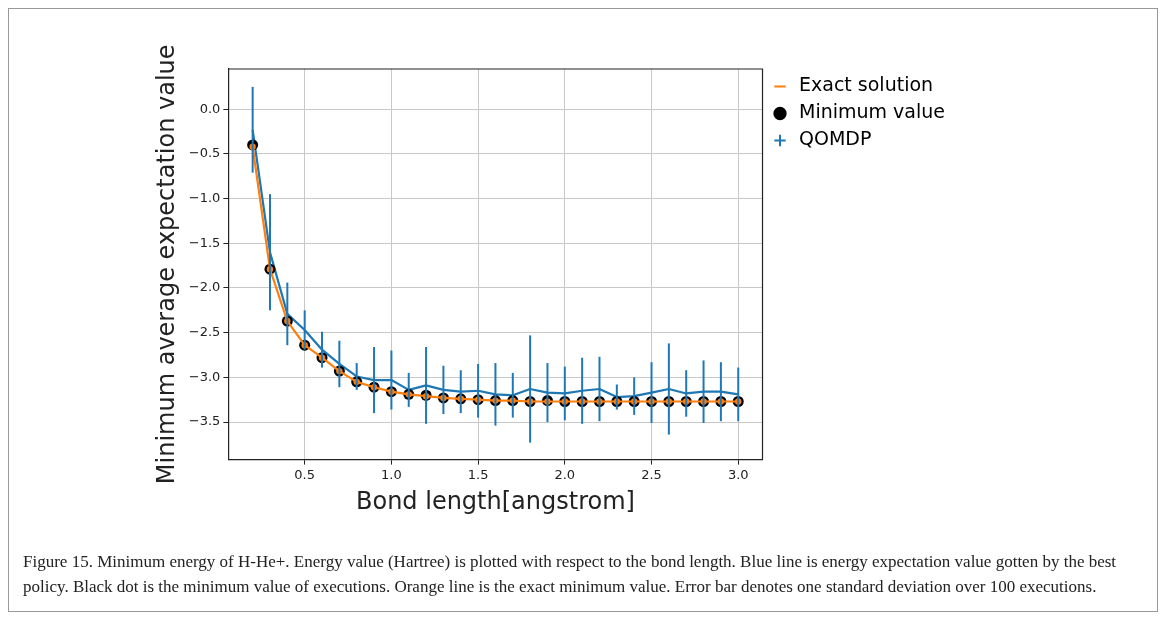 The width and height of the screenshot is (1170, 644). What do you see at coordinates (651, 474) in the screenshot?
I see `x-tick-label: 2.5` at bounding box center [651, 474].